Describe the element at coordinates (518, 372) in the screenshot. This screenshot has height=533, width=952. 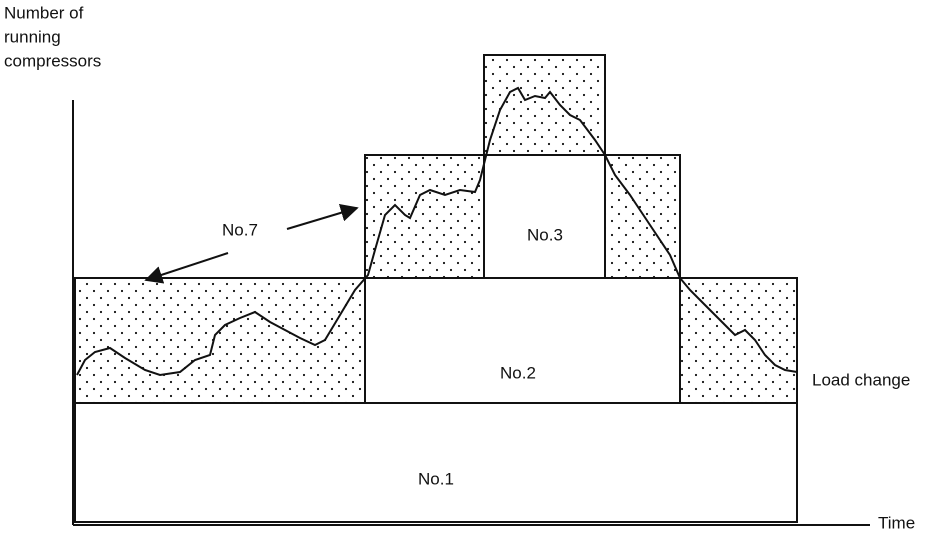
I see `block-label: No.2` at that location.